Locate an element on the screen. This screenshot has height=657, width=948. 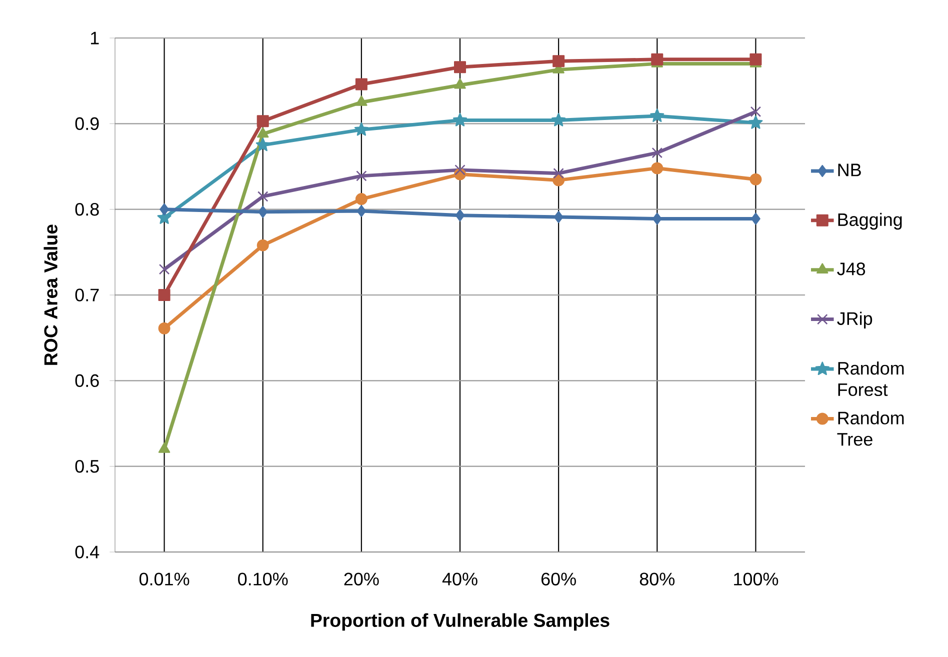
y-axis-title: ROC Area Value is located at coordinates (51, 294).